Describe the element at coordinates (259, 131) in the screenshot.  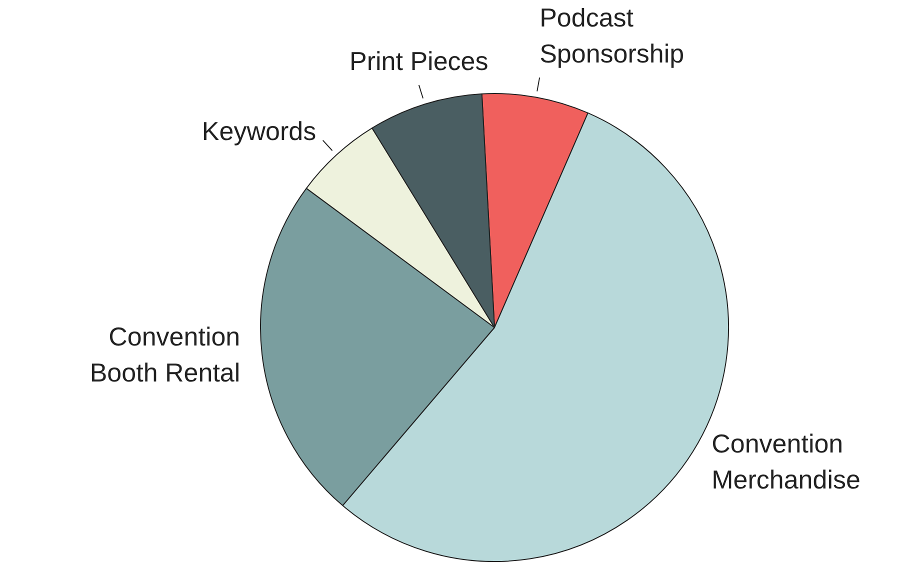
I see `slice-label: Keywords` at that location.